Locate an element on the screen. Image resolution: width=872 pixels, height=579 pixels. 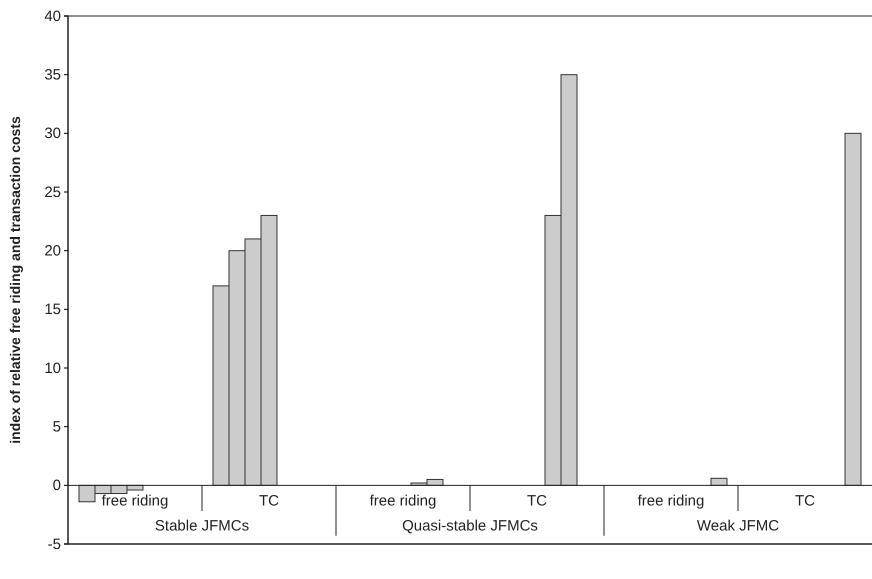
y-tick-label: 0 is located at coordinates (56, 485).